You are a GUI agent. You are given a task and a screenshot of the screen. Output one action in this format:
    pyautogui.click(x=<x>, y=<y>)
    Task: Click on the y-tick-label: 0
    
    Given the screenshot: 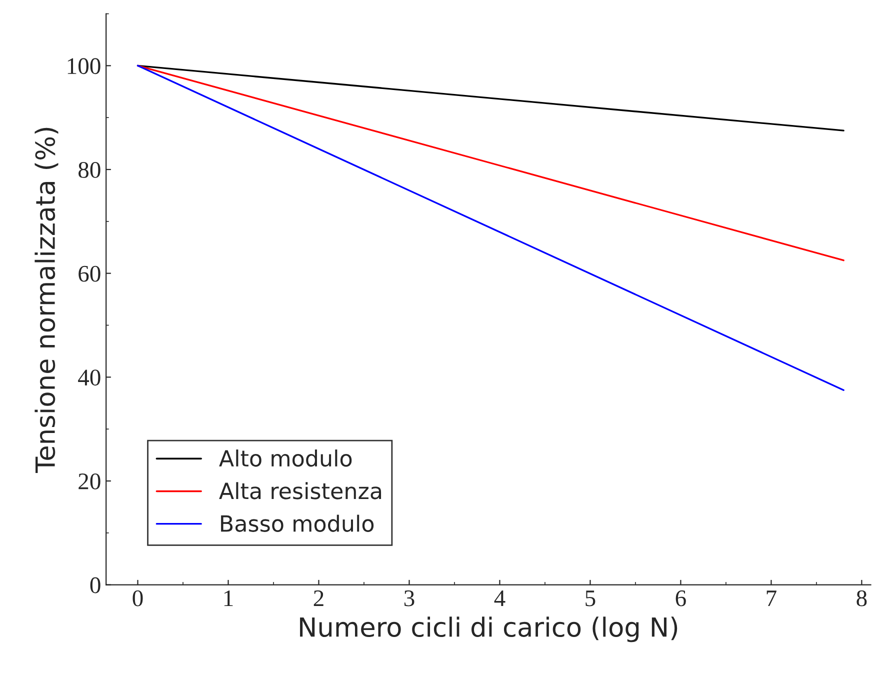 What is the action you would take?
    pyautogui.click(x=95, y=585)
    